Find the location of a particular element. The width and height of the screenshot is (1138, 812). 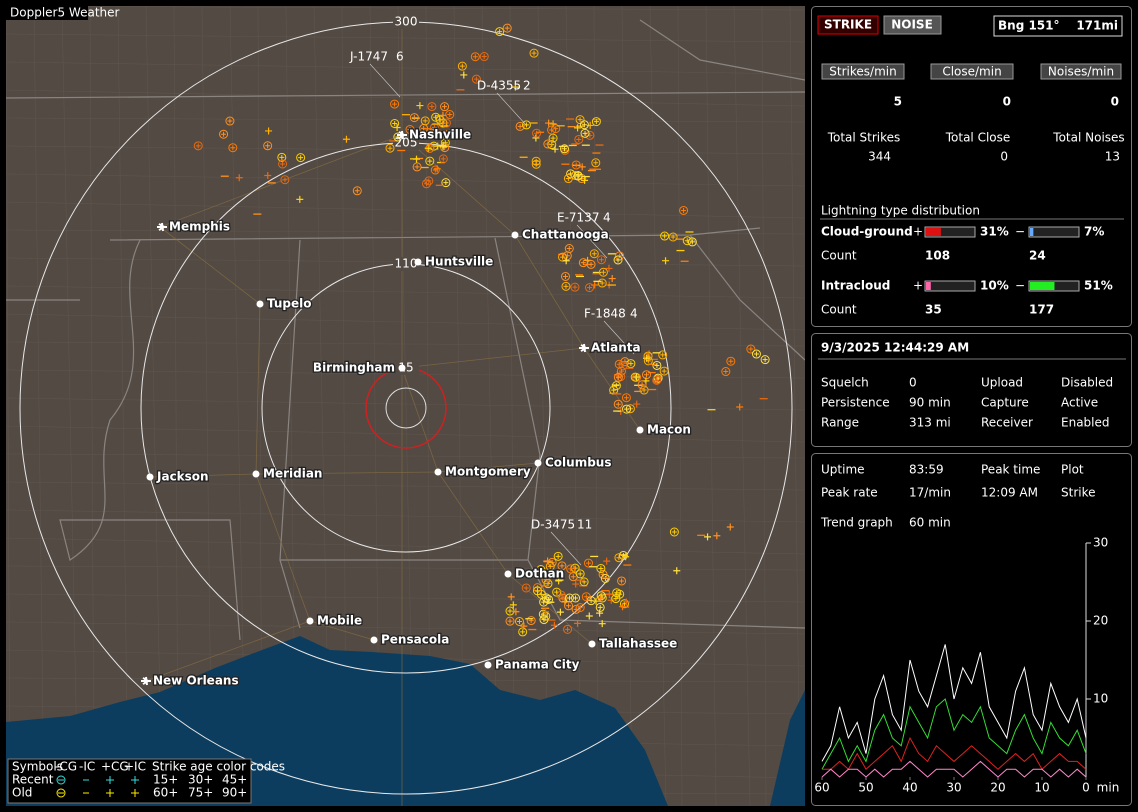

y-tick-label: 20 is located at coordinates (1100, 621).